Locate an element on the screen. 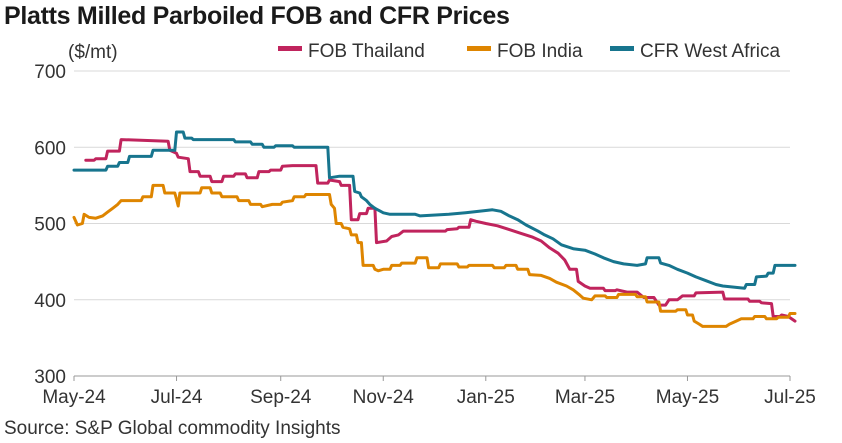 The height and width of the screenshot is (443, 842). y-tick-label: 700 is located at coordinates (50, 72).